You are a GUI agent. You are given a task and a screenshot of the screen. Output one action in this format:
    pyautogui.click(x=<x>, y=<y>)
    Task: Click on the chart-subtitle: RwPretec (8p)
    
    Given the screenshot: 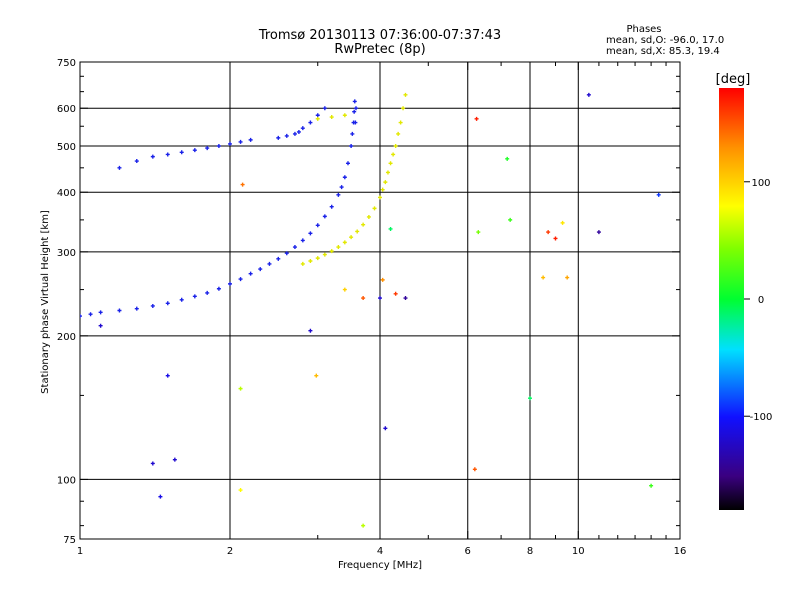 What is the action you would take?
    pyautogui.click(x=379, y=49)
    